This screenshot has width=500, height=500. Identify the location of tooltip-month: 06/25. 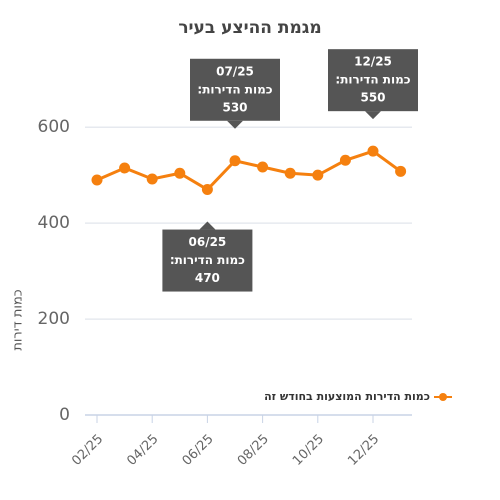
(208, 242).